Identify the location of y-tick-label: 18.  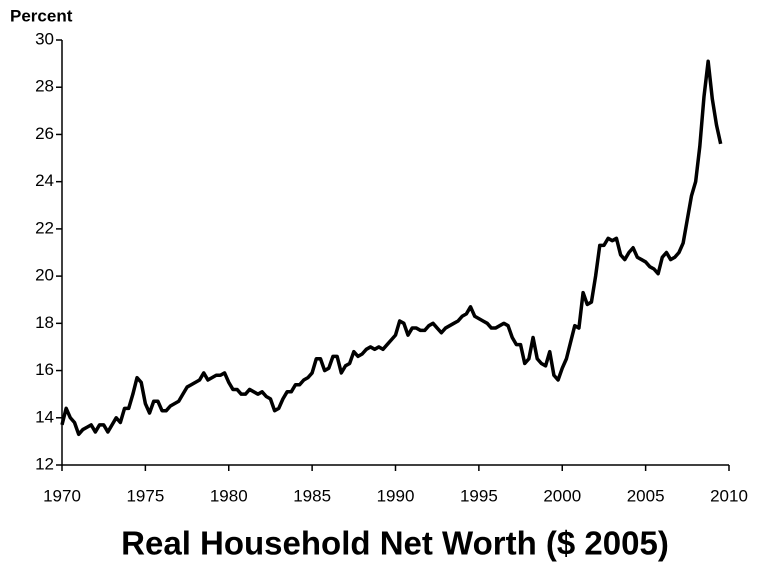
(44, 322).